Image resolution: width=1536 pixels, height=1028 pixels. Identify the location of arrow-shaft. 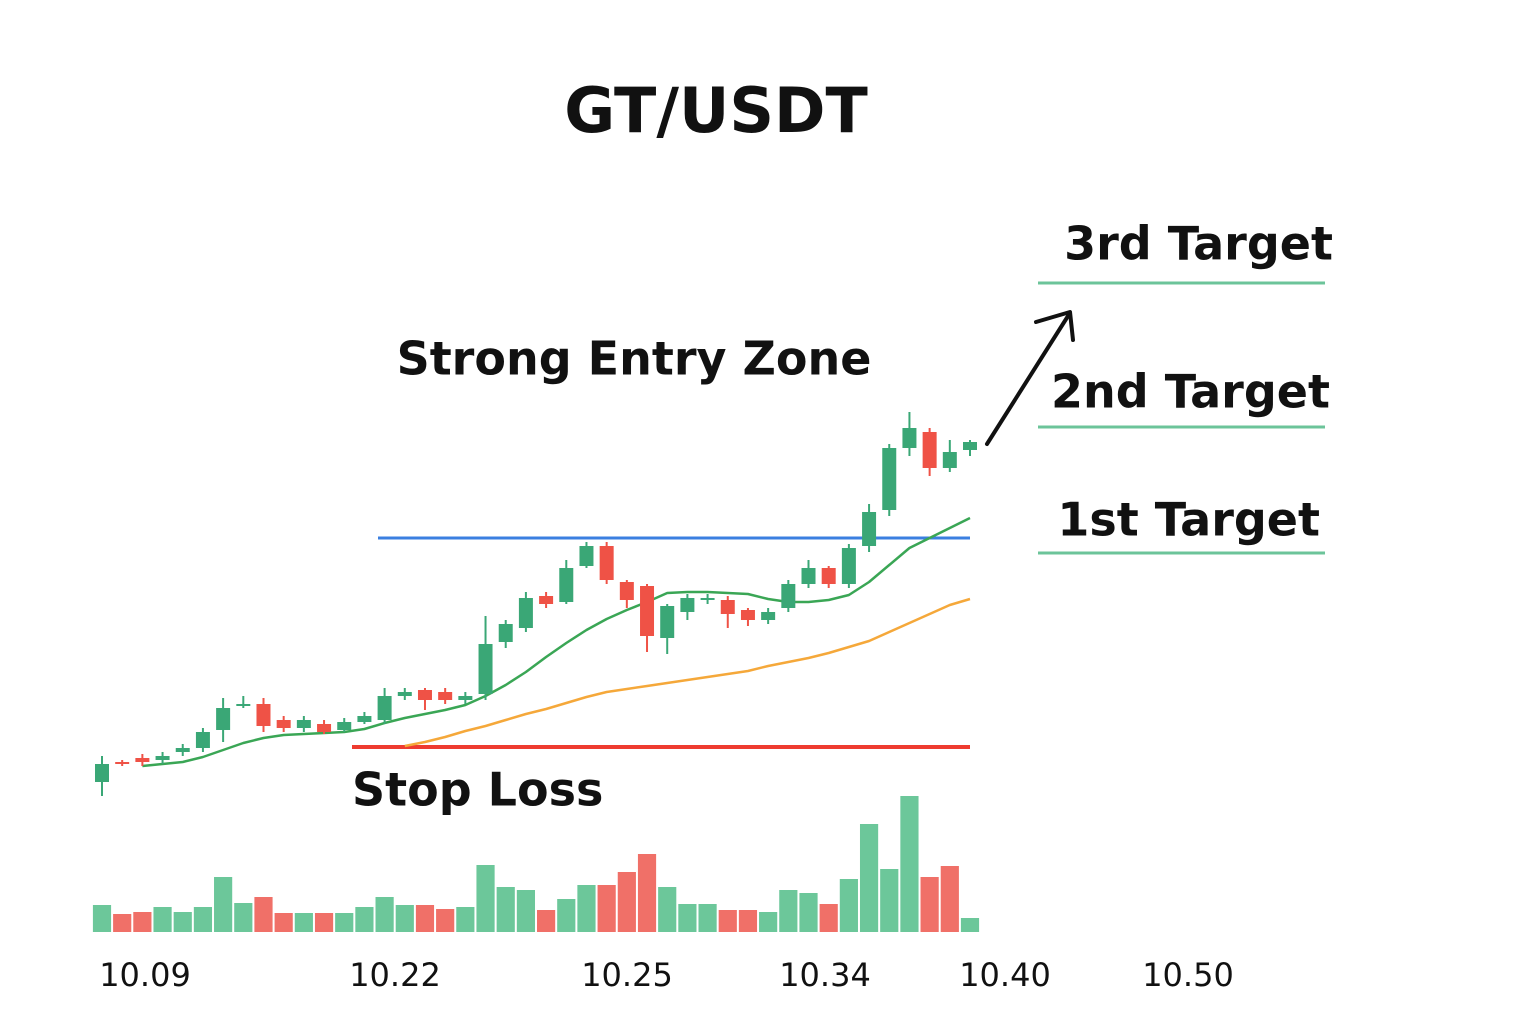
(1027, 380).